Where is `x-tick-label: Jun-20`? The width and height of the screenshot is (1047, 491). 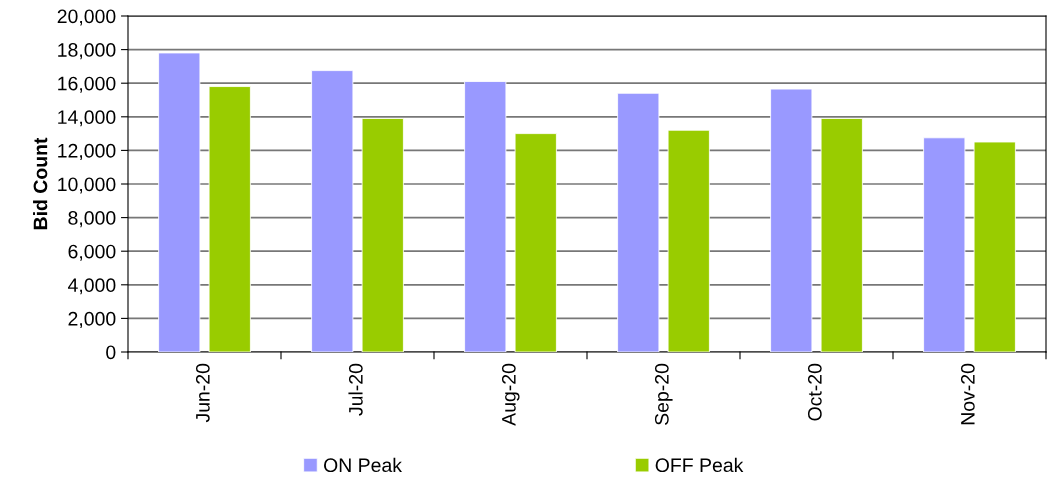 x-tick-label: Jun-20 is located at coordinates (202, 393).